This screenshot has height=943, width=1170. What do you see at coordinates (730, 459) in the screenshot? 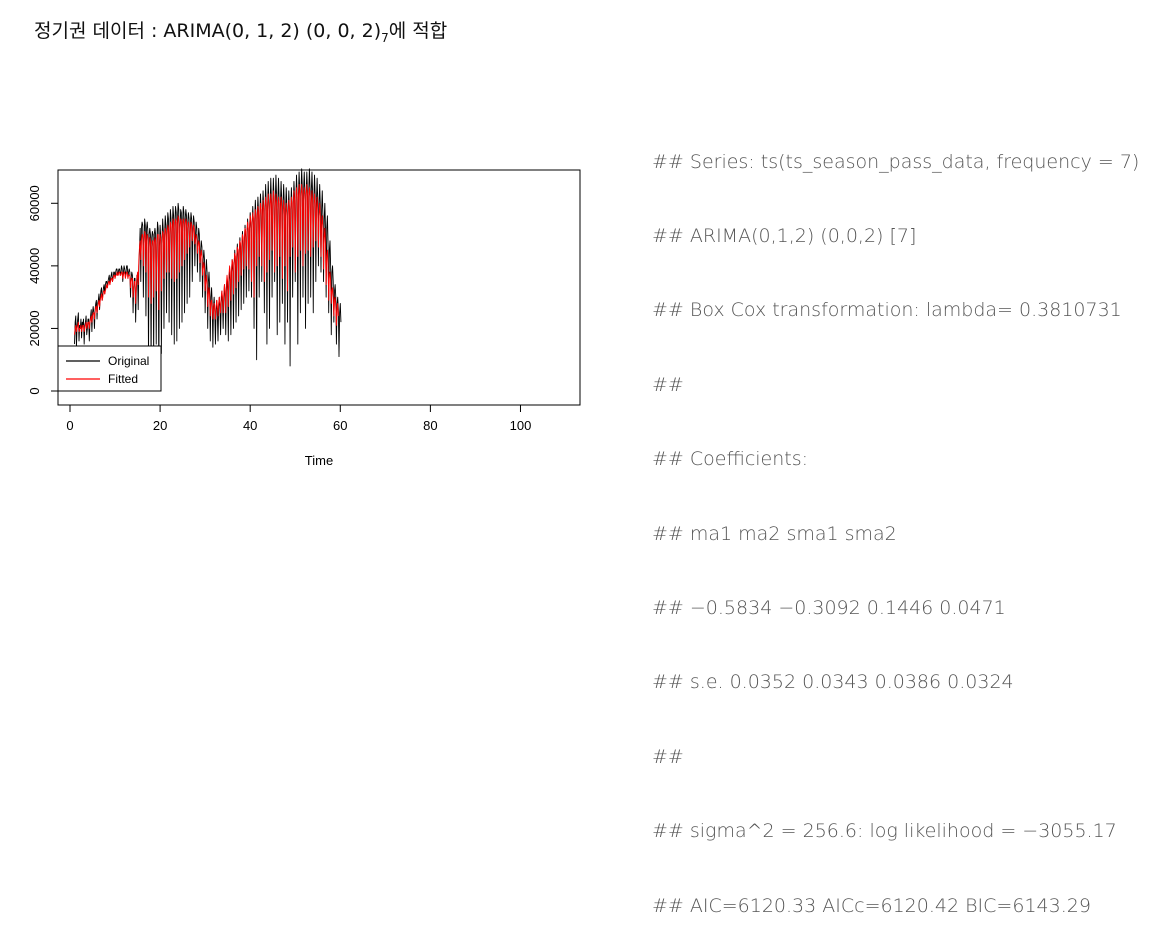
I see `console-line: ## Coefficients:` at bounding box center [730, 459].